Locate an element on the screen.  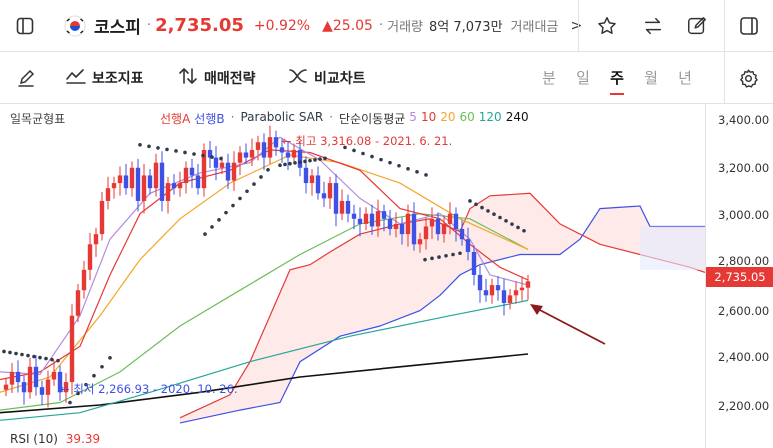
compare-arrows-icon is located at coordinates (653, 26).